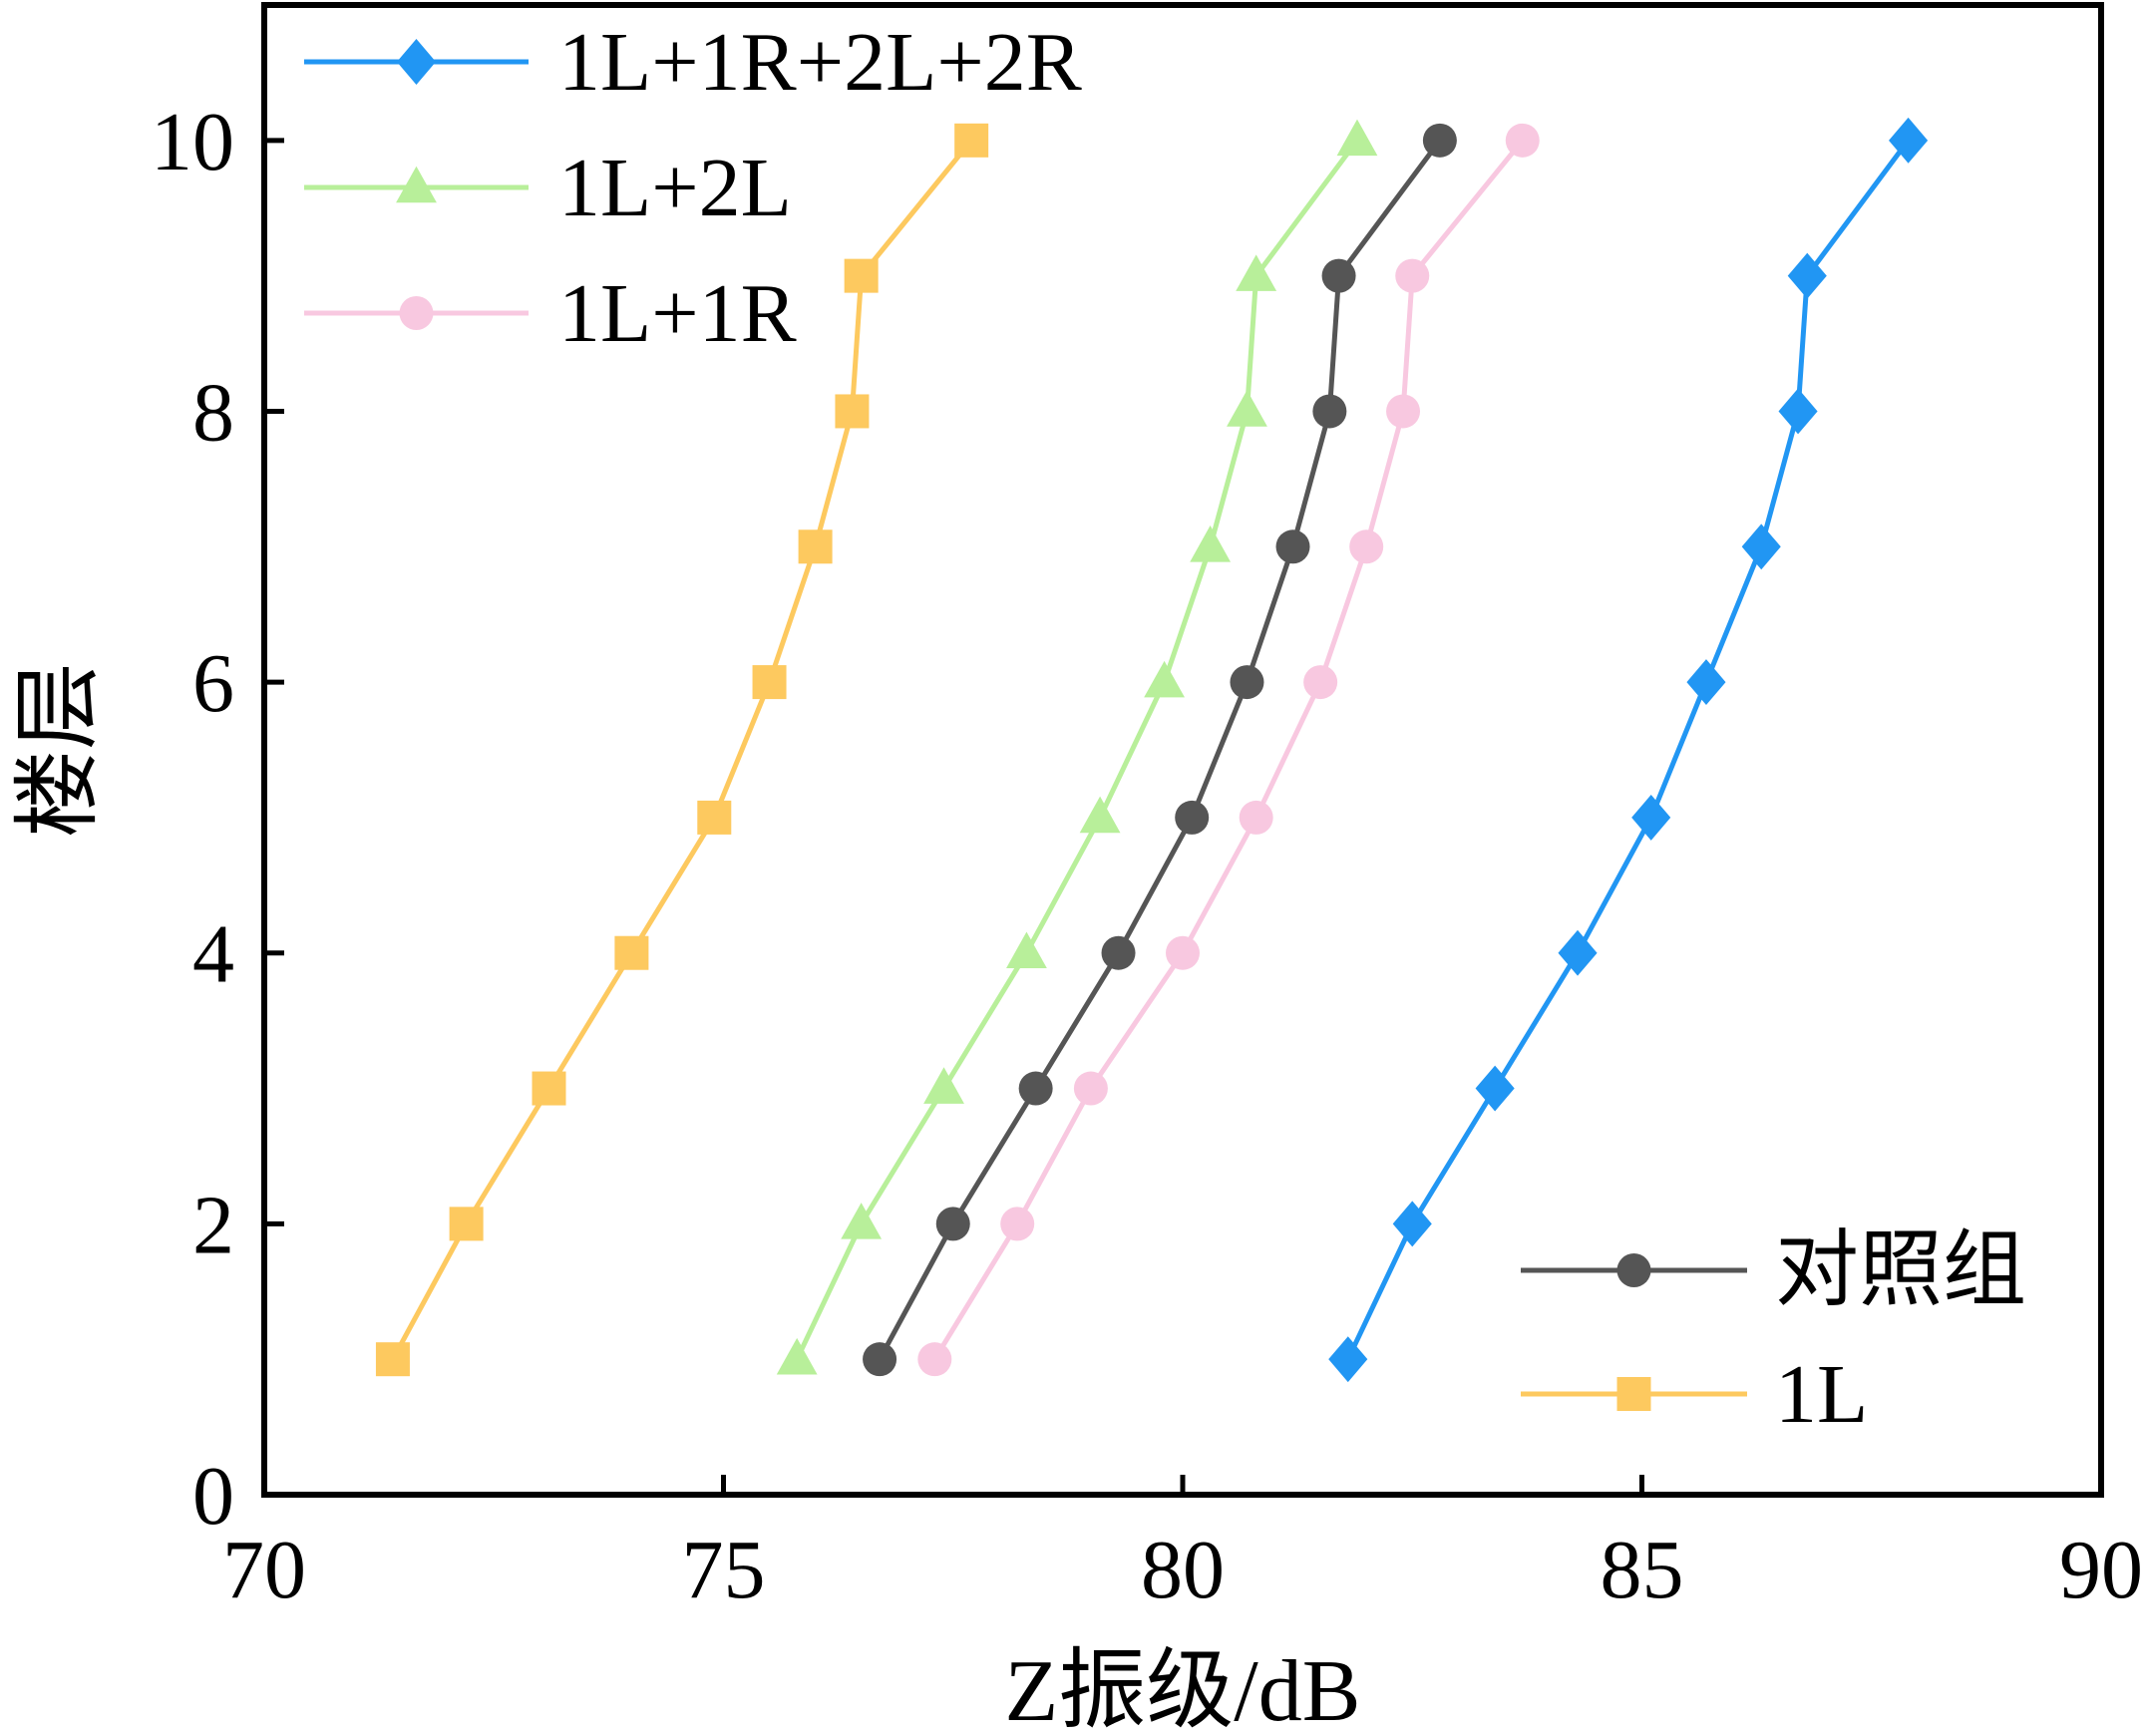 The image size is (2145, 1736). What do you see at coordinates (1900, 1270) in the screenshot?
I see `legend-label: 对照组` at bounding box center [1900, 1270].